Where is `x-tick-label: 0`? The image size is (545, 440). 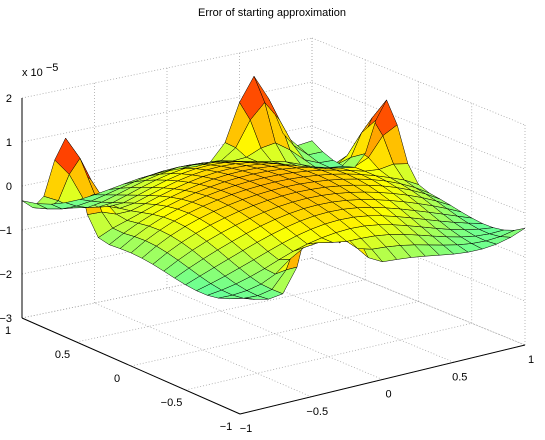 x-tick-label: 0 is located at coordinates (388, 395).